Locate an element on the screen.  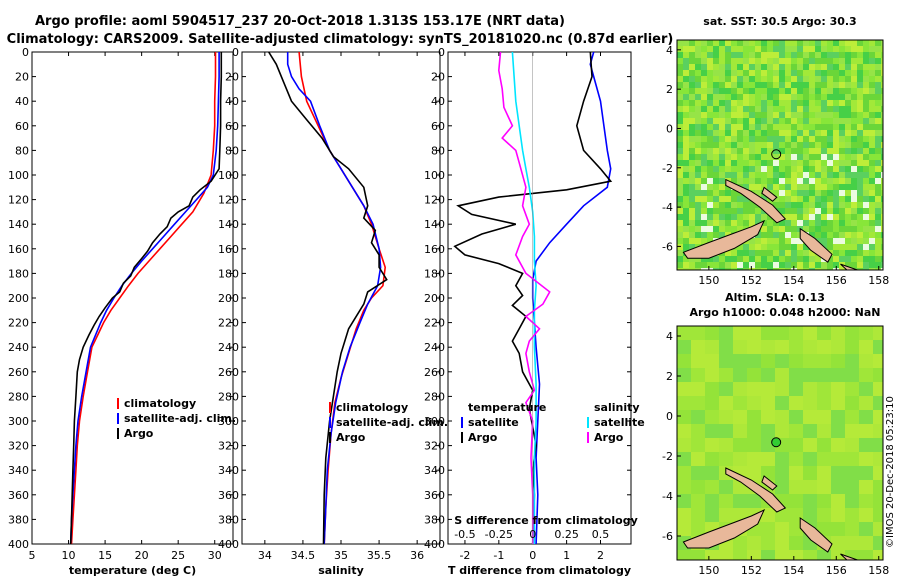
y-tick-label: 0 is located at coordinates (25, 52).